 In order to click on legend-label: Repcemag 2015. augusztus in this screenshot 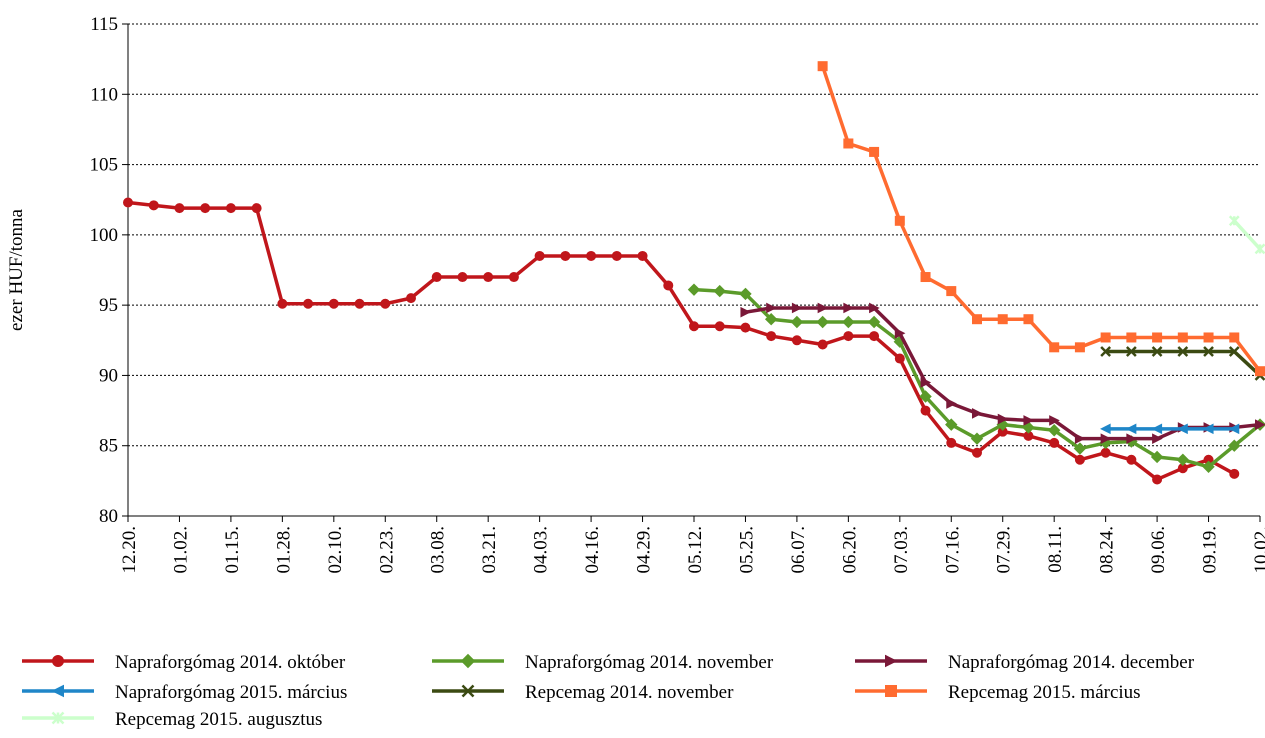, I will do `click(218, 719)`.